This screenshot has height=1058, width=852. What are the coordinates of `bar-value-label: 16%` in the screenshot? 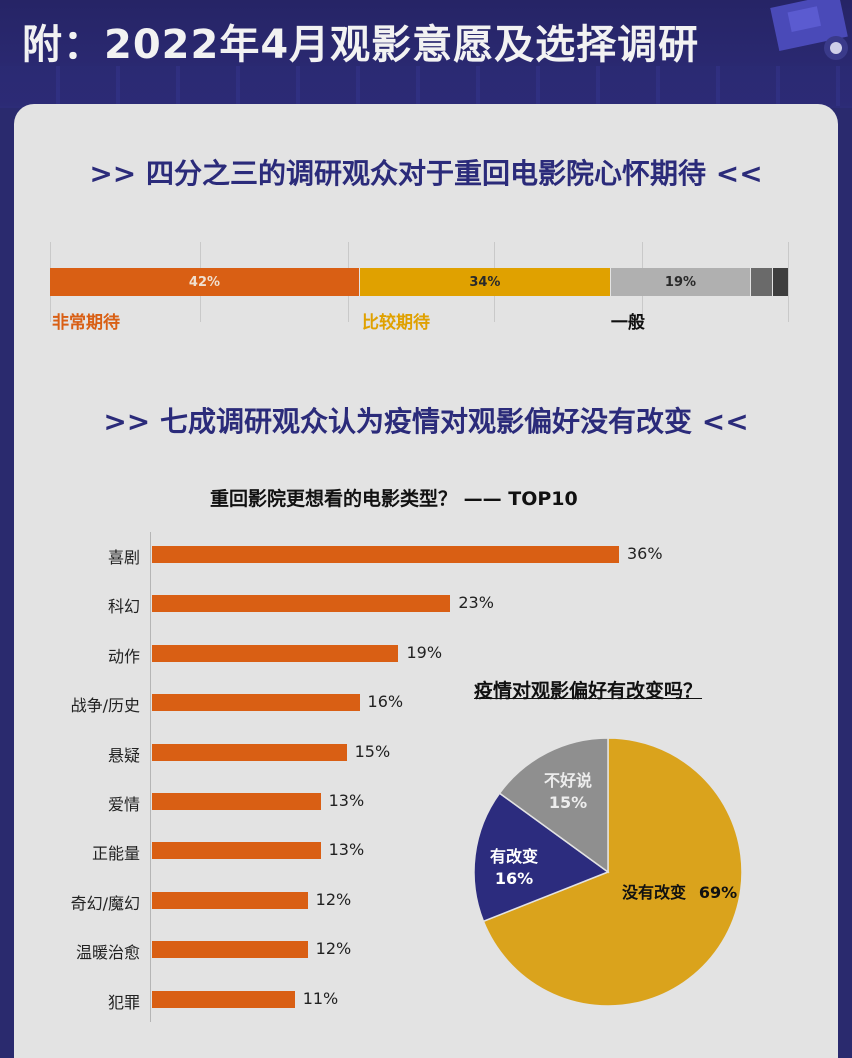 It's located at (385, 702).